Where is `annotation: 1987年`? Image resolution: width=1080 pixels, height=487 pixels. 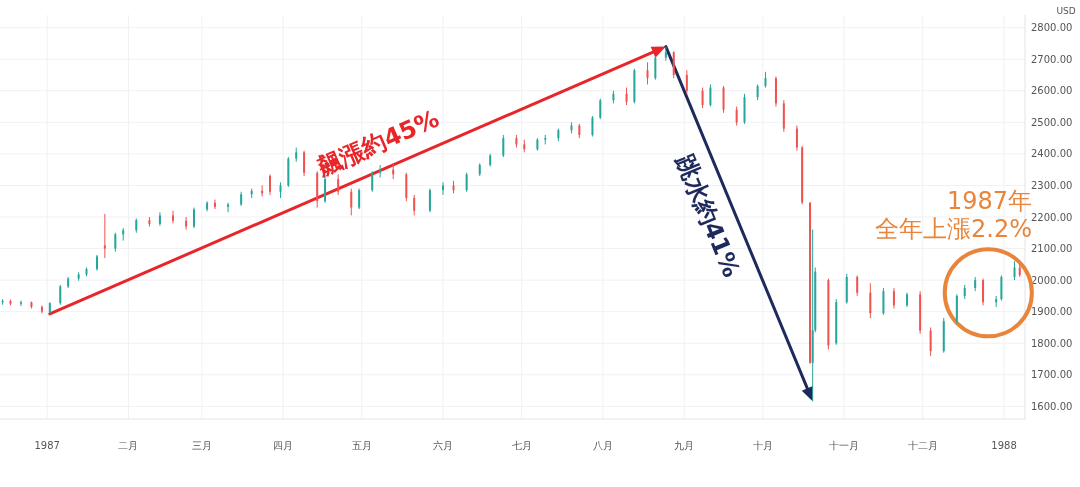
annotation: 1987年 is located at coordinates (989, 201).